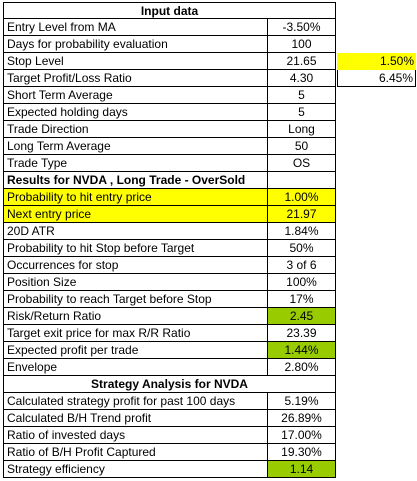 Image resolution: width=417 pixels, height=481 pixels. I want to click on result-label: Target exit price for max R/R Ratio, so click(135, 333).